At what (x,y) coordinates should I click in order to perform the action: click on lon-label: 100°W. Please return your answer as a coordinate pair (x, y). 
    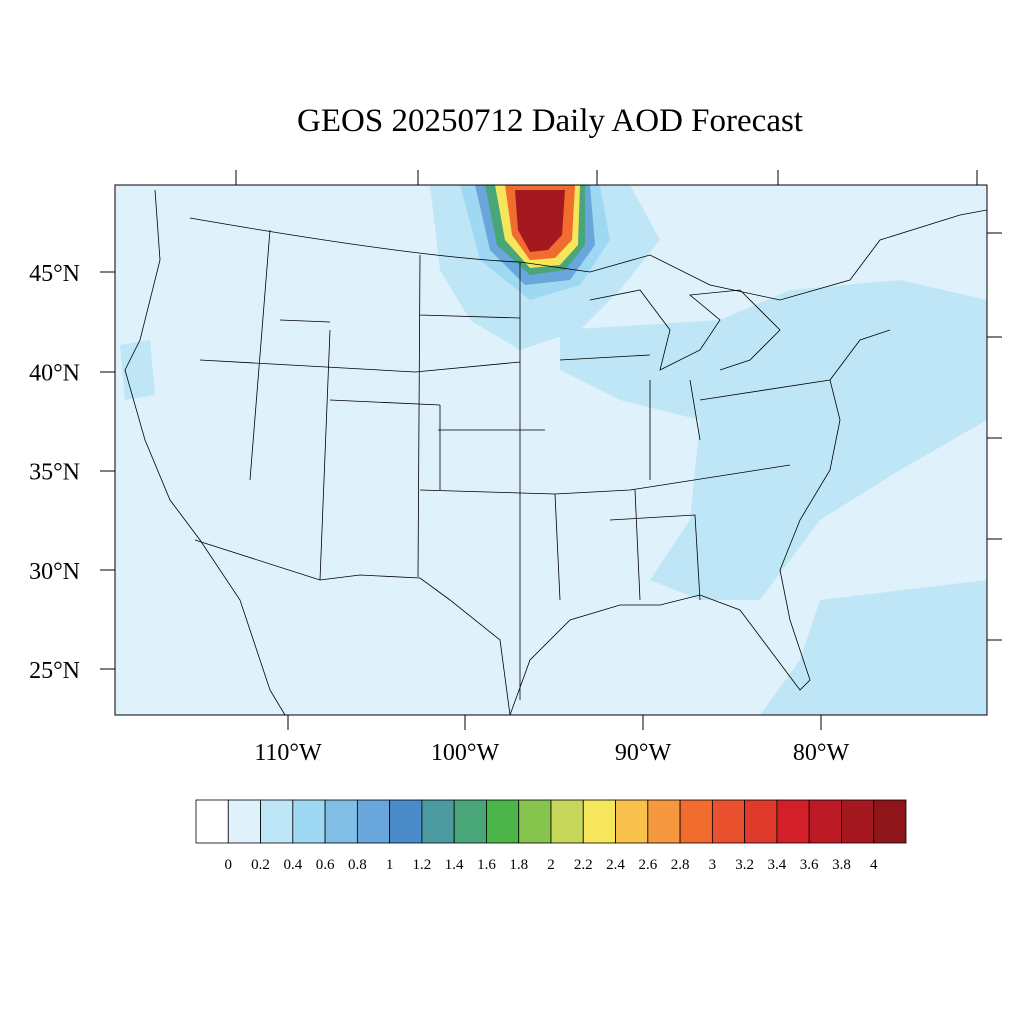
    Looking at the image, I should click on (465, 753).